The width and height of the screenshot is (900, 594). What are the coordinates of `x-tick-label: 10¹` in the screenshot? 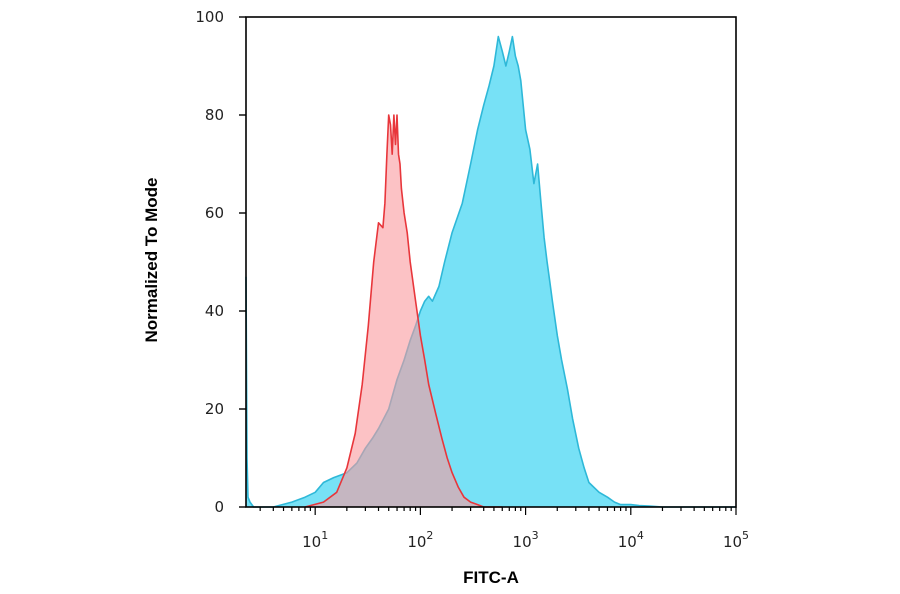 It's located at (315, 540).